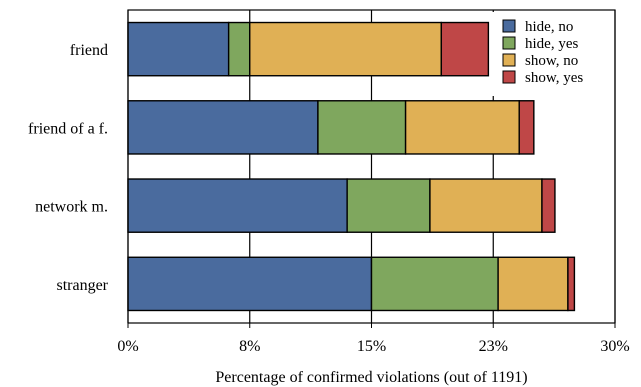 This screenshot has height=387, width=641. I want to click on category-label: friend of a f., so click(68, 128).